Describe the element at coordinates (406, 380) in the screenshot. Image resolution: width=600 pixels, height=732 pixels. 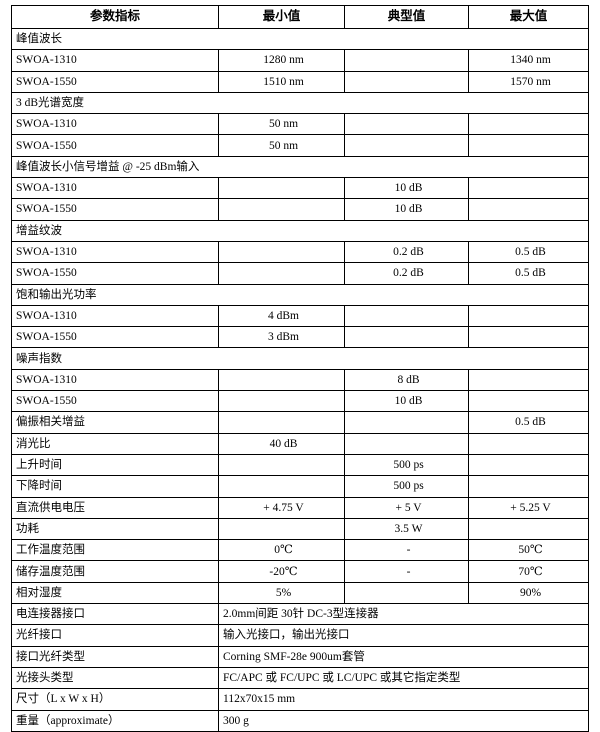
I see `typ-value-cell: 8 dB` at that location.